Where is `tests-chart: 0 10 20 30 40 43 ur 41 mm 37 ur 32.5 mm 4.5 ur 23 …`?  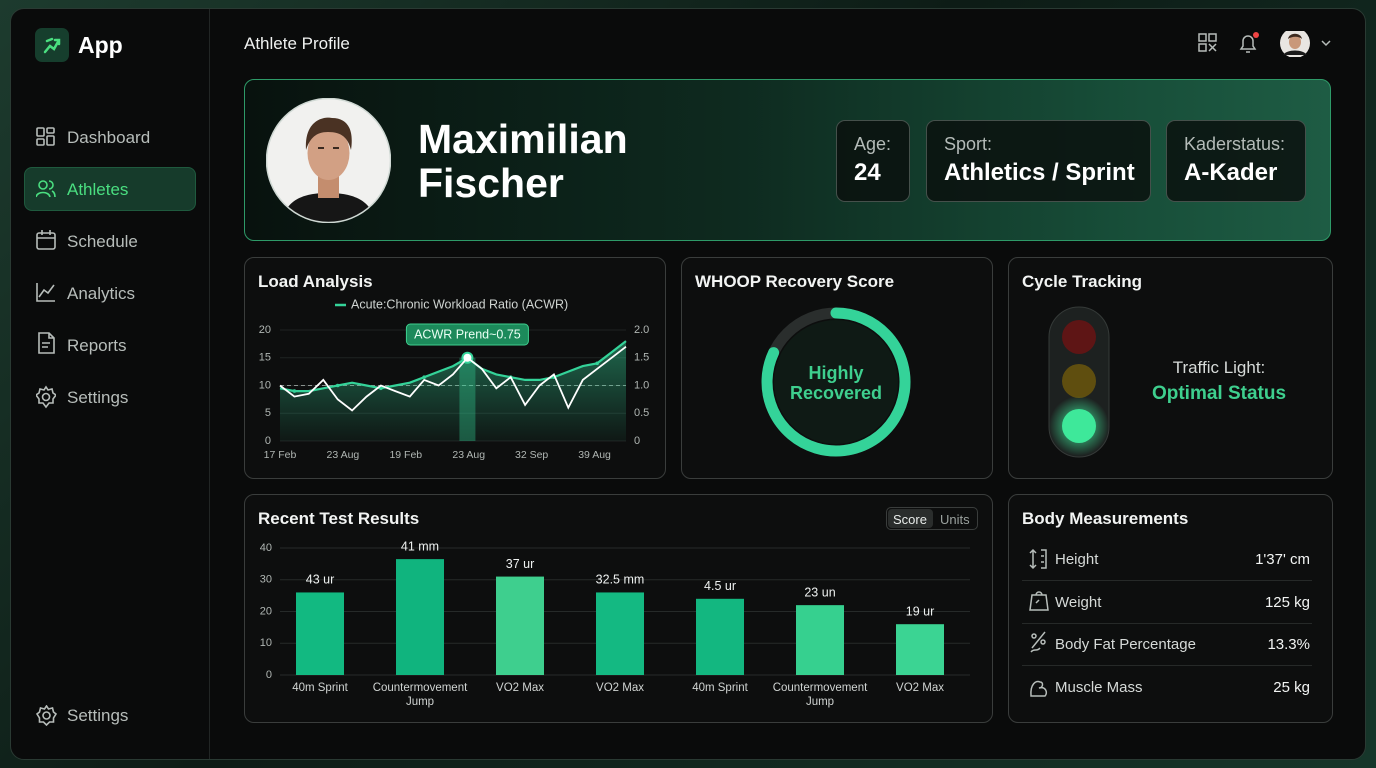
tests-chart: 0 10 20 30 40 43 ur 41 mm 37 ur 32.5 mm 4.5 ur 23 … is located at coordinates (615, 610).